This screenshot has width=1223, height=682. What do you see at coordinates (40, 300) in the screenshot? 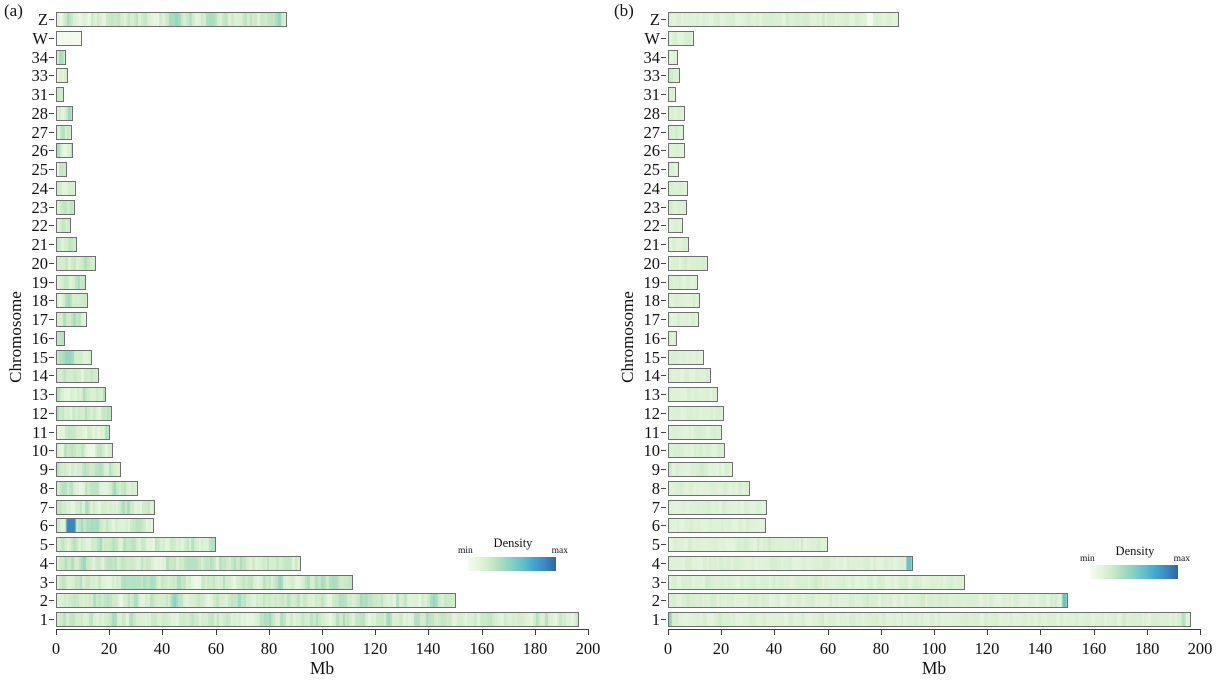
I see `chromosome-label-18: 18` at bounding box center [40, 300].